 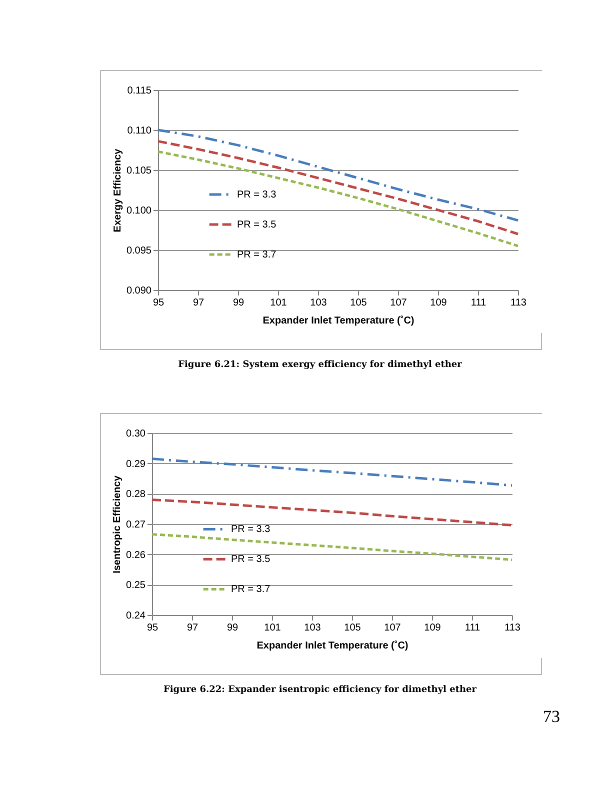 What do you see at coordinates (139, 171) in the screenshot?
I see `y-tick-label: 0.105` at bounding box center [139, 171].